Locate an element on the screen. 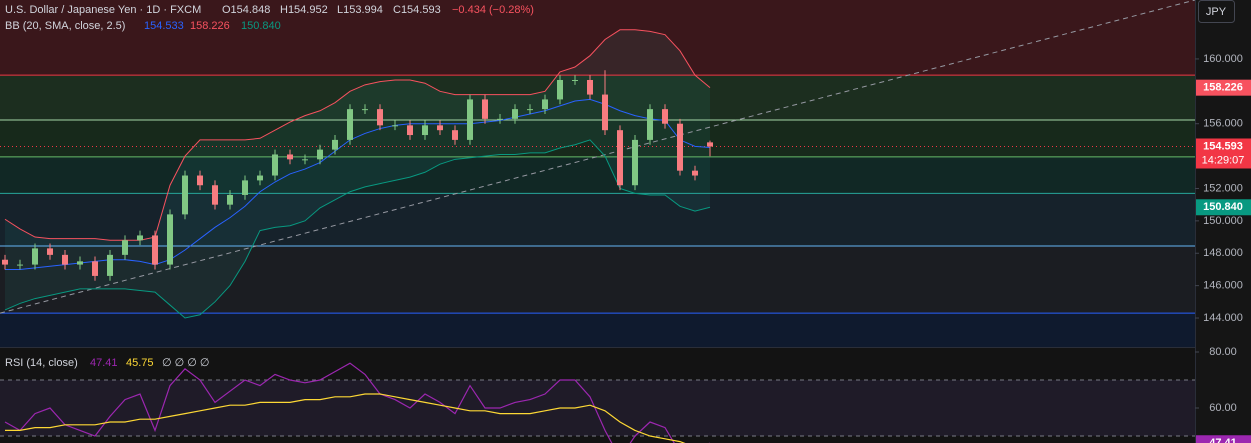 This screenshot has width=1251, height=443. y-tick-label: 160.000 is located at coordinates (1223, 59).